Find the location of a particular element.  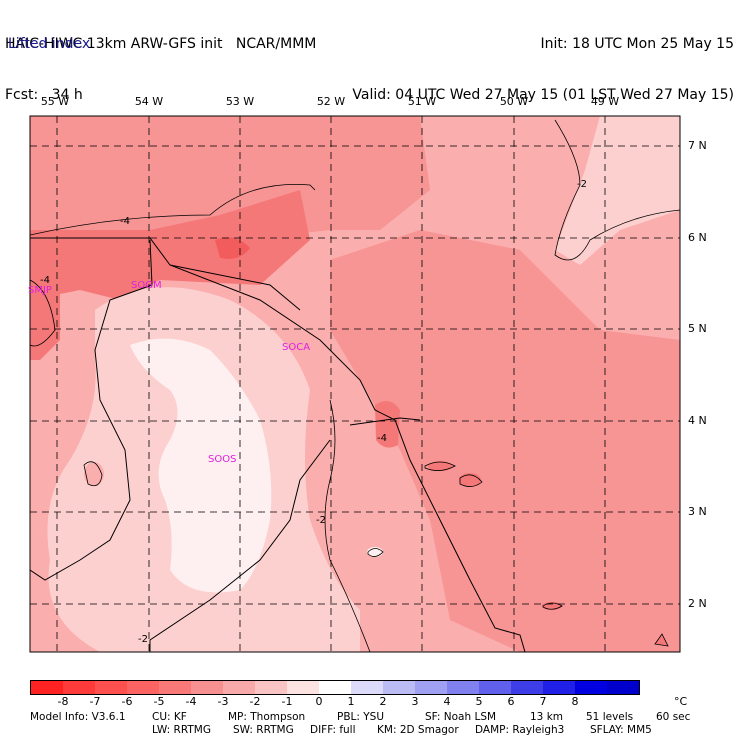

lon-label-49w: 49 W is located at coordinates (605, 101).